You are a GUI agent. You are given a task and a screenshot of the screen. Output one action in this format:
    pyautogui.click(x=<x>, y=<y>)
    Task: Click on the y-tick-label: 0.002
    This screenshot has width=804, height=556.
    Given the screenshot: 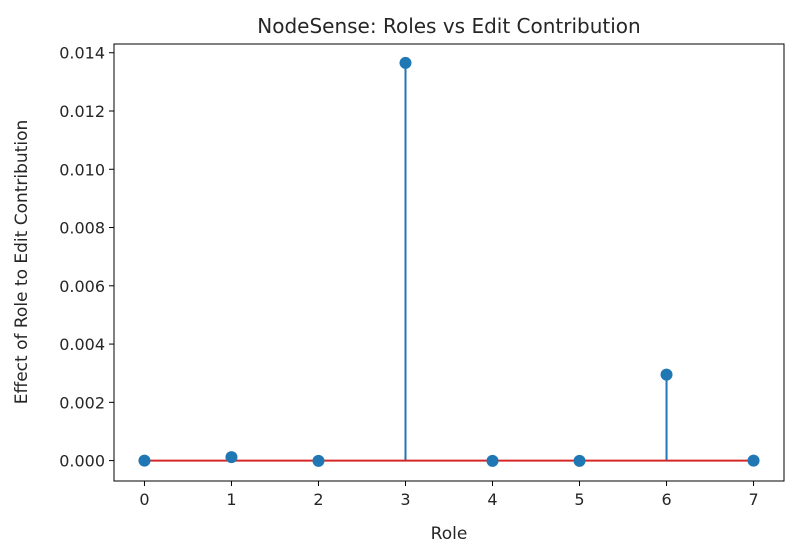 What is the action you would take?
    pyautogui.click(x=82, y=402)
    